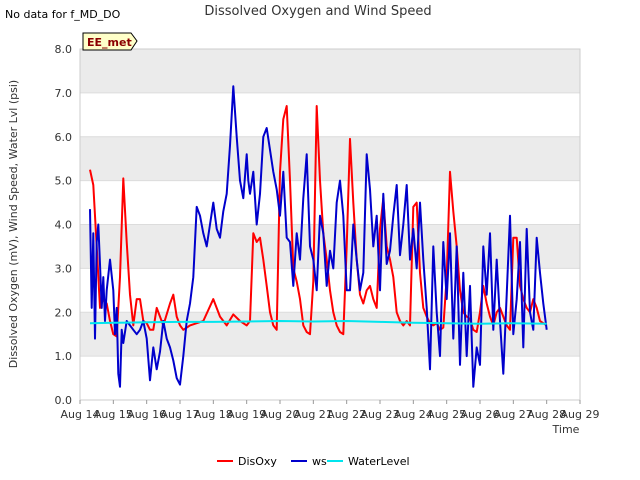  I want to click on x-tick-label: Aug 29, so click(580, 414).